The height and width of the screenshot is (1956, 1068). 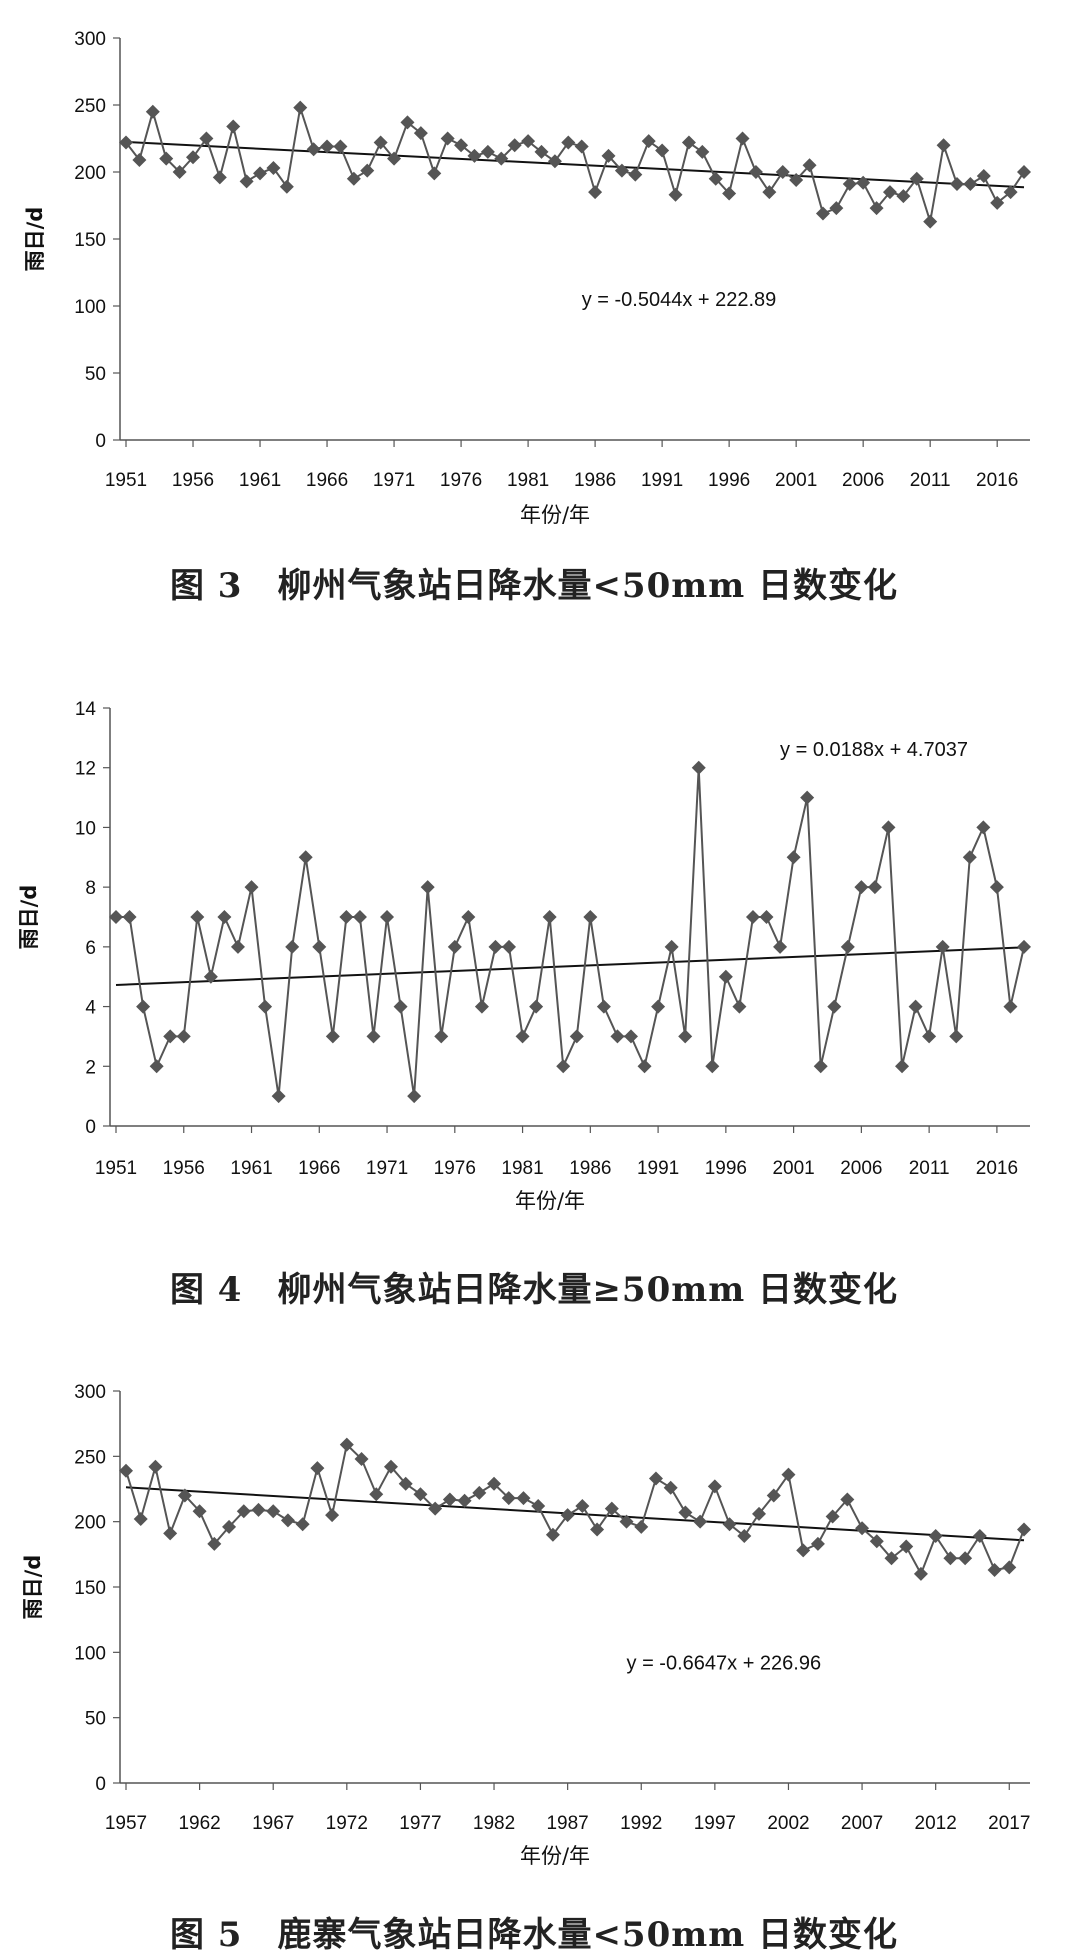 What do you see at coordinates (575, 1514) in the screenshot?
I see `trendline` at bounding box center [575, 1514].